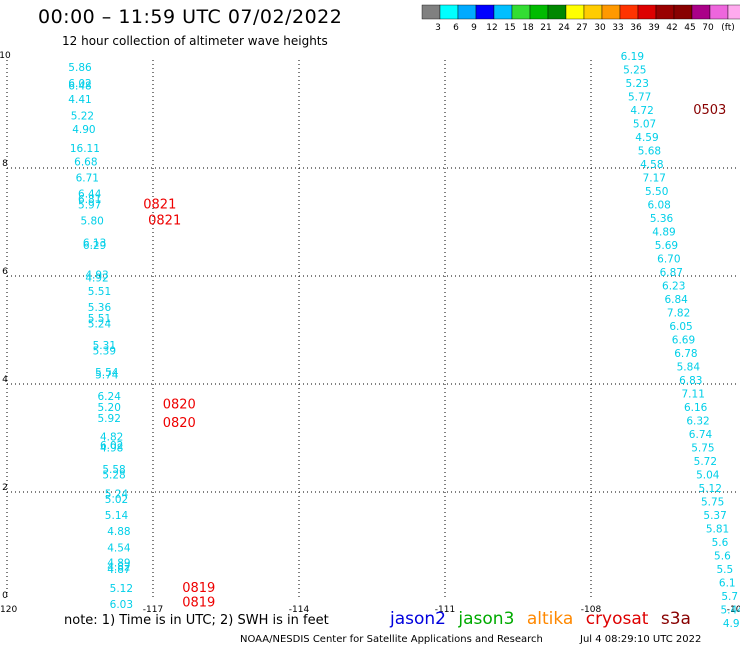 Image resolution: width=740 pixels, height=650 pixels. I want to click on generation-timestamp: Jul 4 08:29:10 UTC 2022, so click(641, 639).